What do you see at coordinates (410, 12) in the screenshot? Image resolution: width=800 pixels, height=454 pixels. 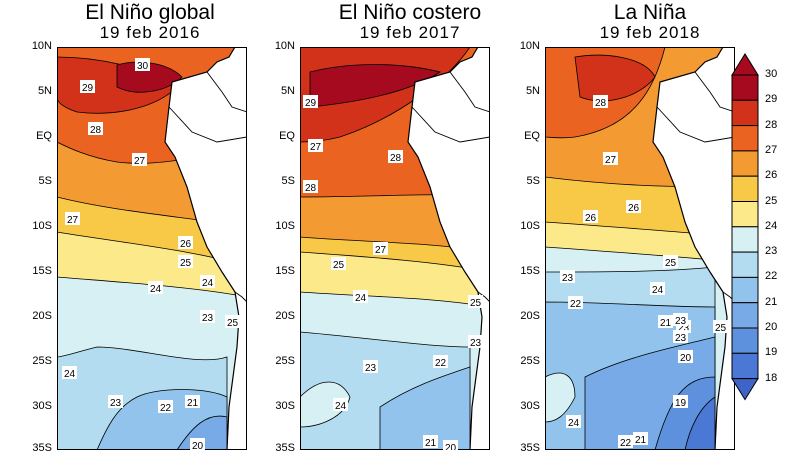 I see `panel-title: El Niño costero` at bounding box center [410, 12].